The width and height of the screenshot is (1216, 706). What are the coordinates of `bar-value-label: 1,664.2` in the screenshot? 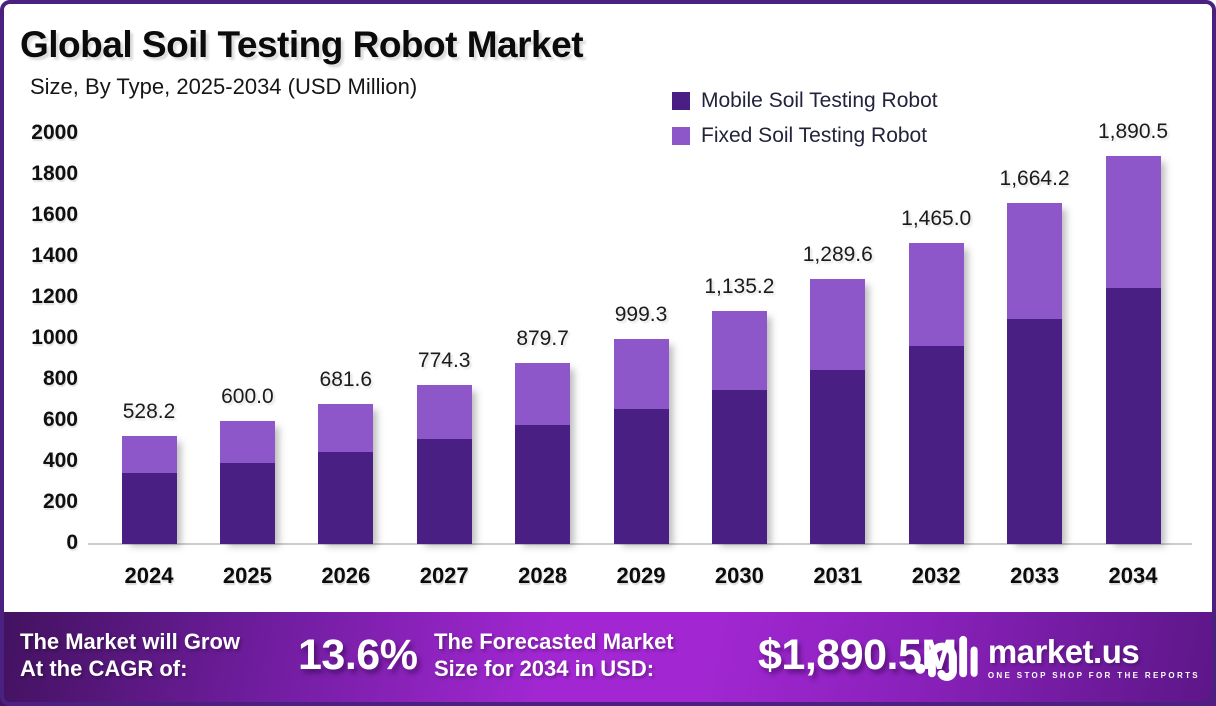 It's located at (1034, 178).